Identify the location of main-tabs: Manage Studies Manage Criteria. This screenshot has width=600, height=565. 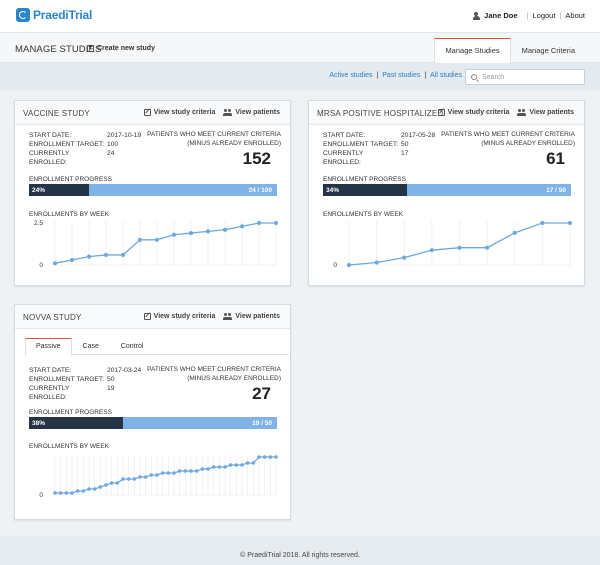
(510, 51).